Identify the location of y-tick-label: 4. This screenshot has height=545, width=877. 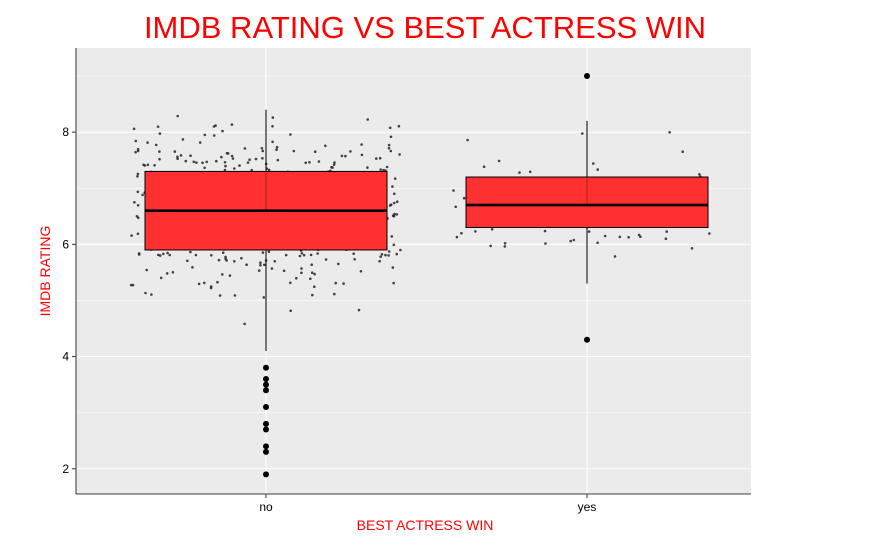
(65, 357).